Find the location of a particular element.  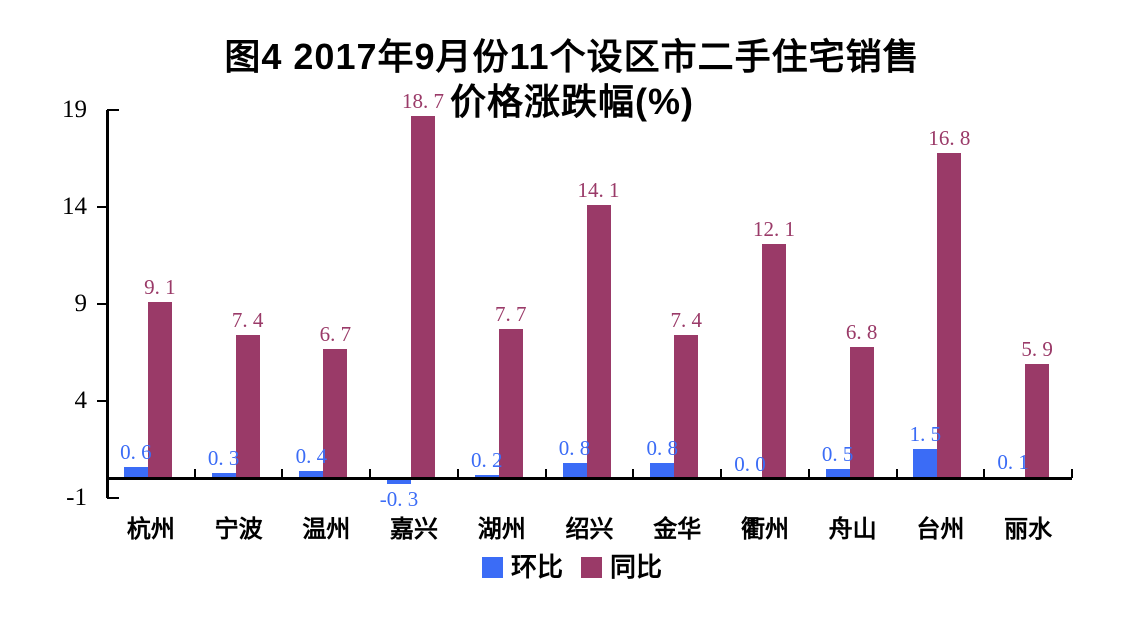

chart-title-line2: 价格涨跌幅(%) is located at coordinates (572, 101).